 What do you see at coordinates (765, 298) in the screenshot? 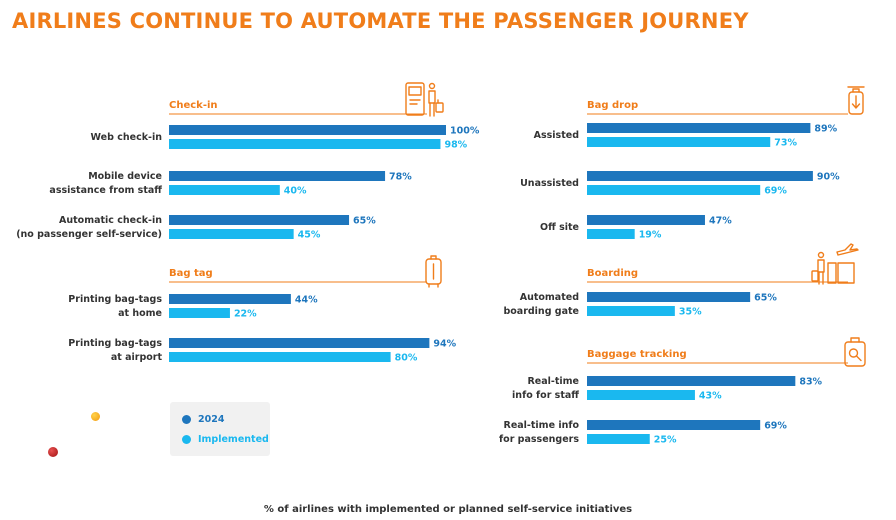
I see `value-label-automated-boarding-gate-2024: 65%` at bounding box center [765, 298].